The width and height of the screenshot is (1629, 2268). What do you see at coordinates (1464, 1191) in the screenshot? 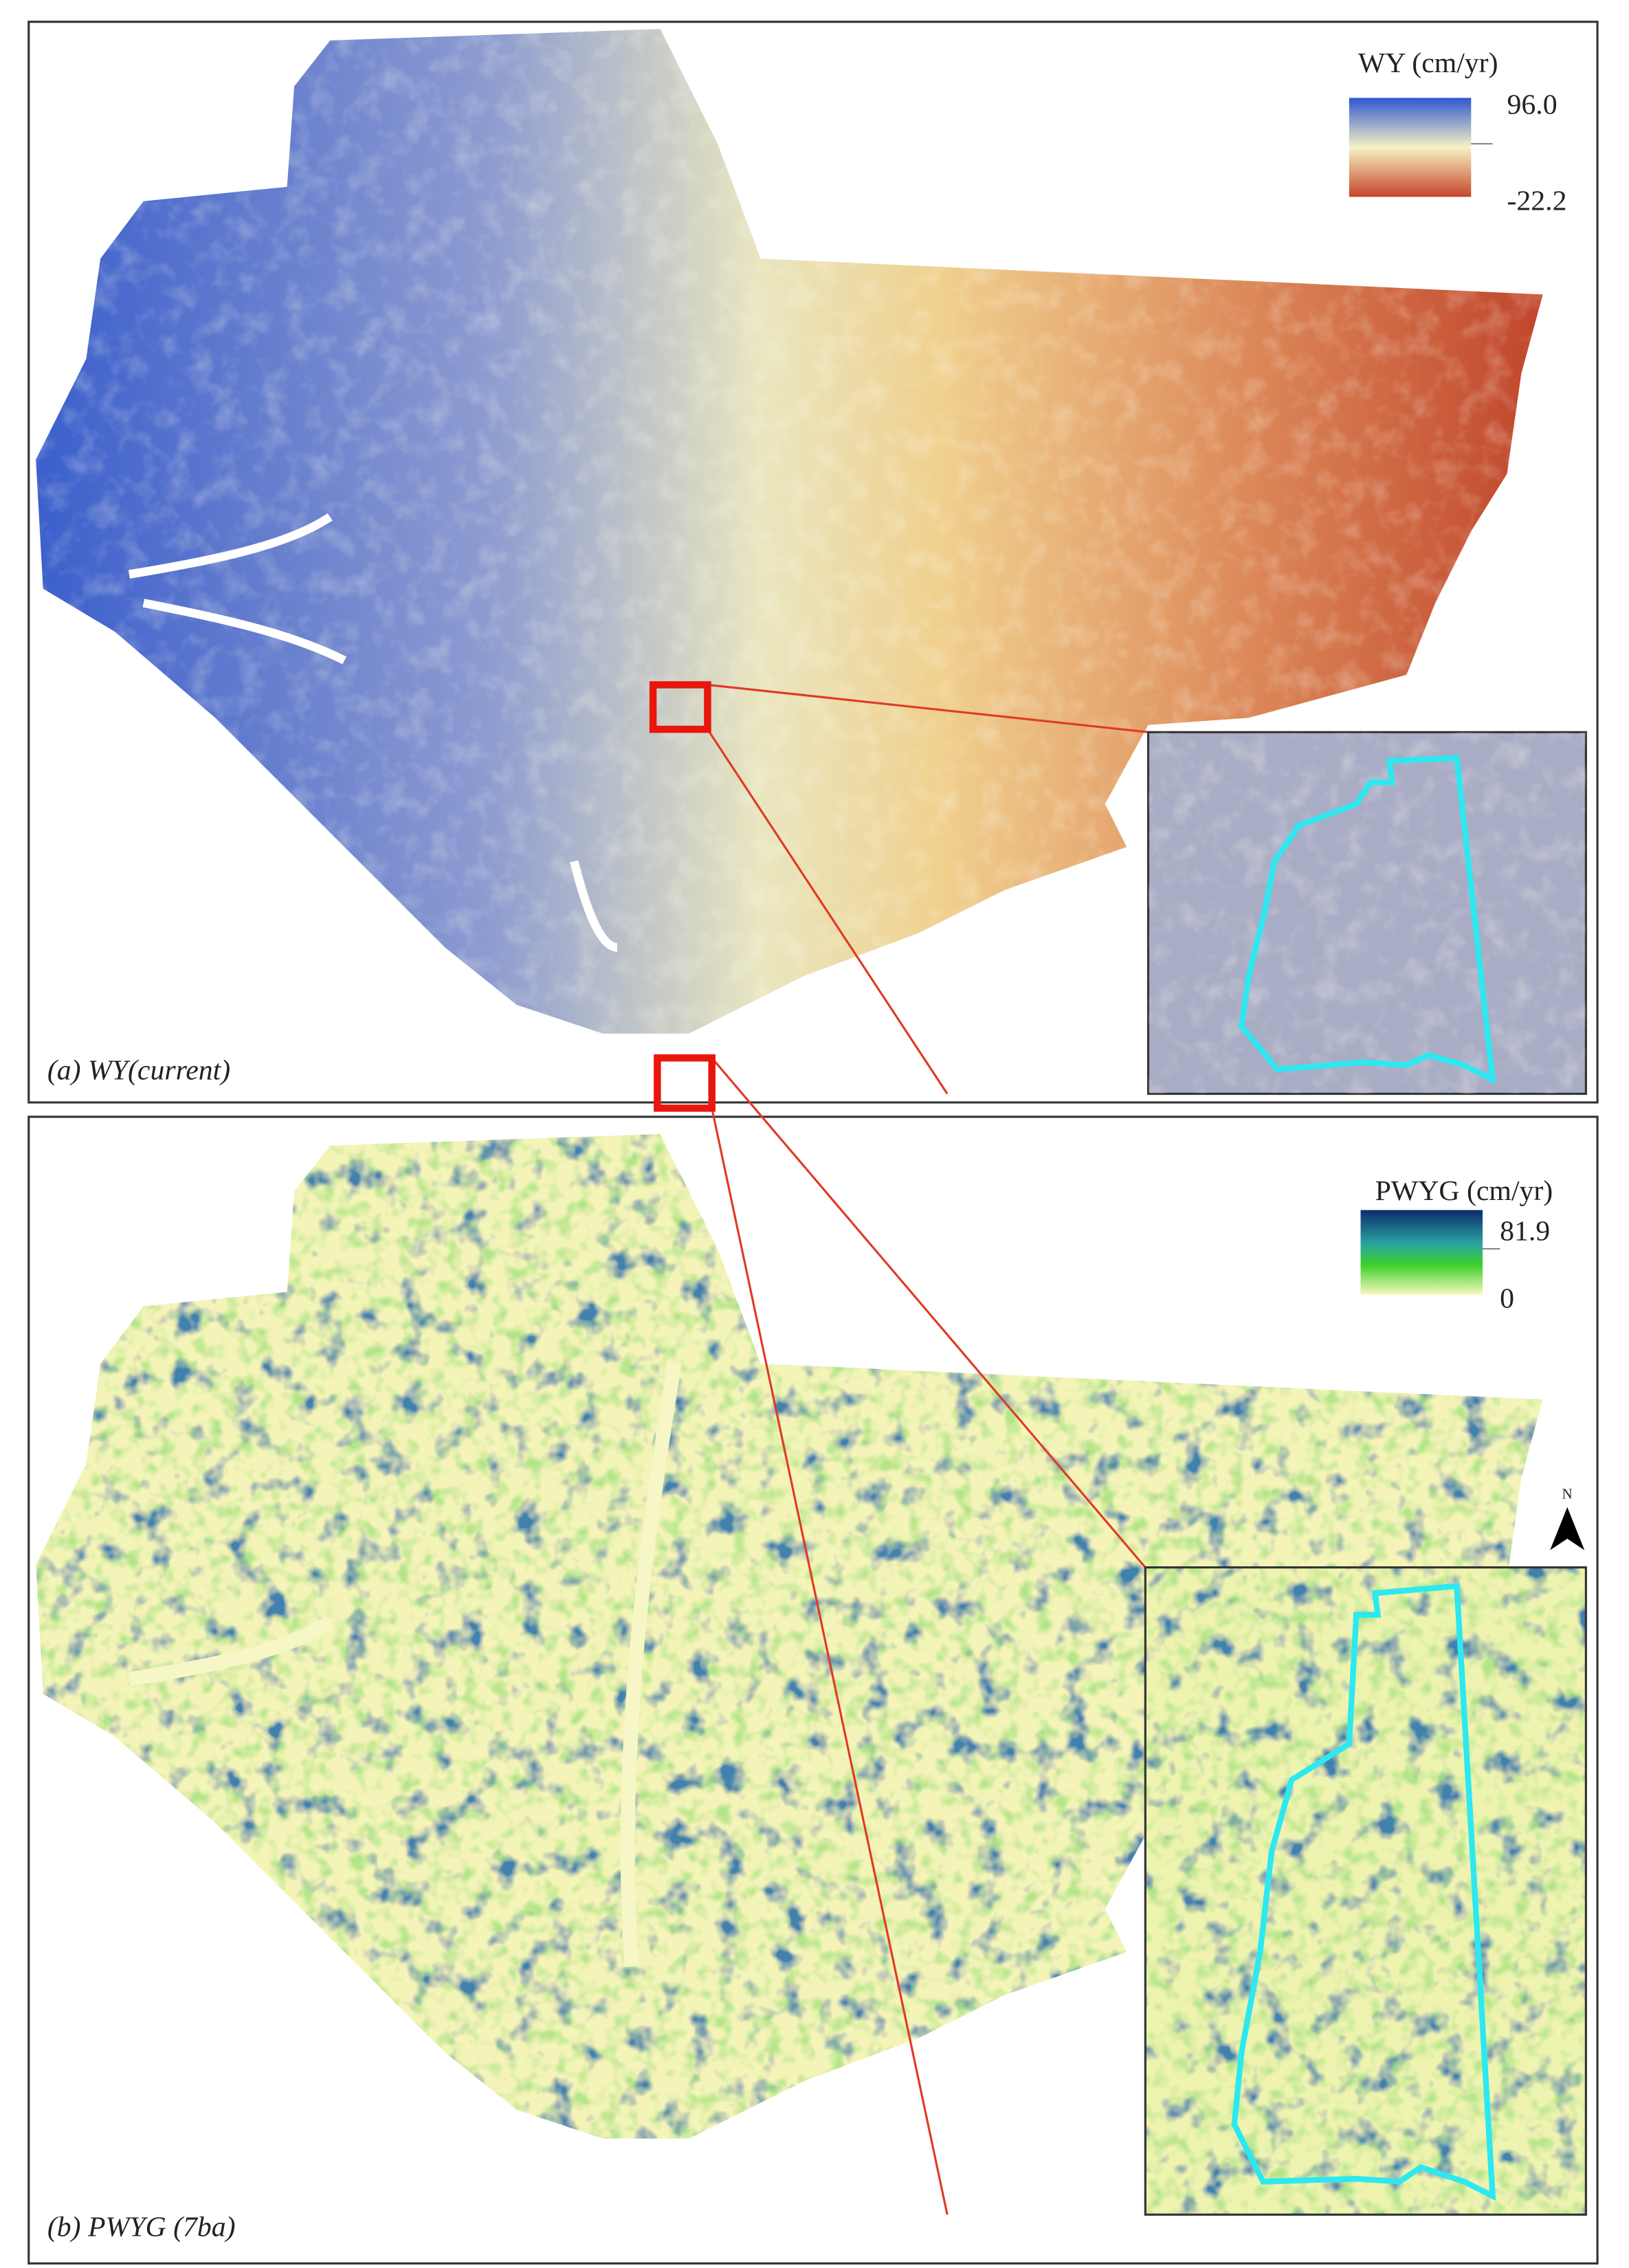
I see `legend-title: PWYG (cm/yr)` at bounding box center [1464, 1191].